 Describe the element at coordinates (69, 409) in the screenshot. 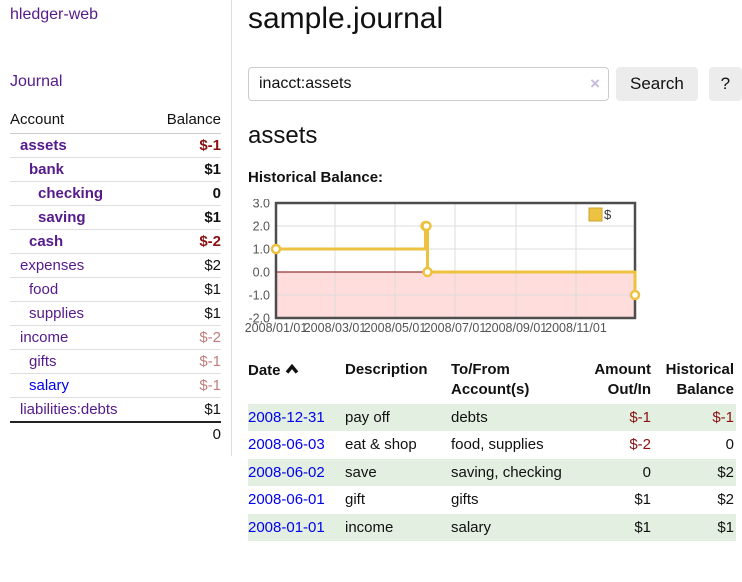

I see `sidebar-account-link: liabilities:debts` at that location.